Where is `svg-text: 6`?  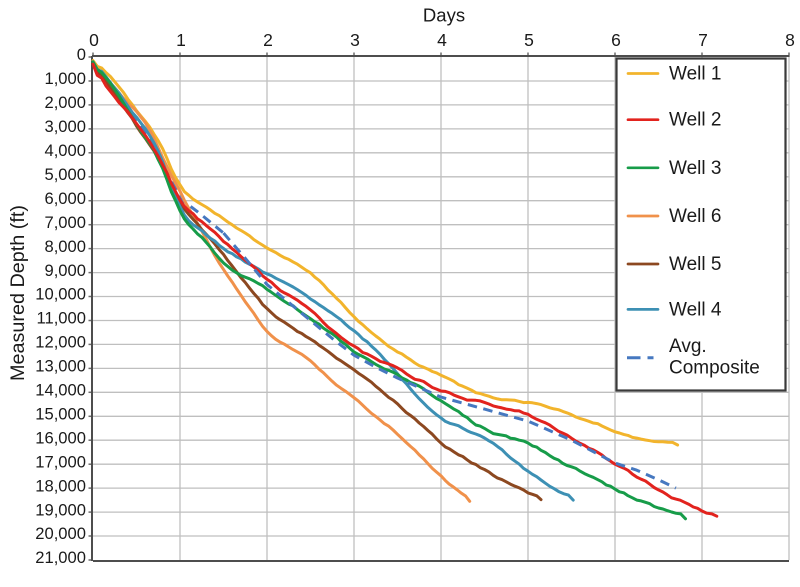
svg-text: 6 is located at coordinates (616, 40).